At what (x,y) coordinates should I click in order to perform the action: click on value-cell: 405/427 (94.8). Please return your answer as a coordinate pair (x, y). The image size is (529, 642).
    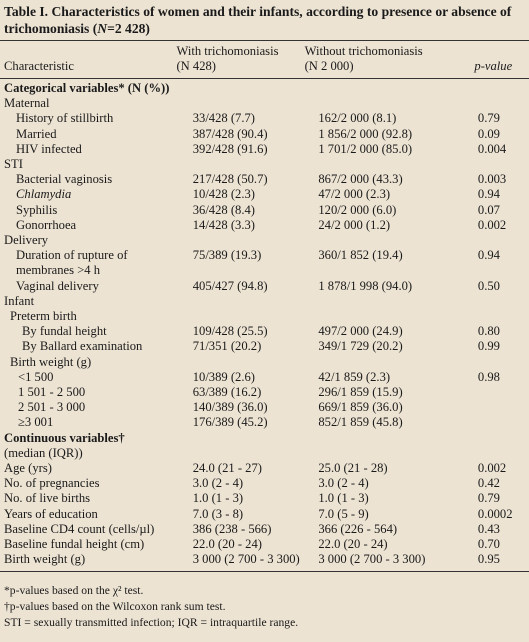
    Looking at the image, I should click on (230, 285).